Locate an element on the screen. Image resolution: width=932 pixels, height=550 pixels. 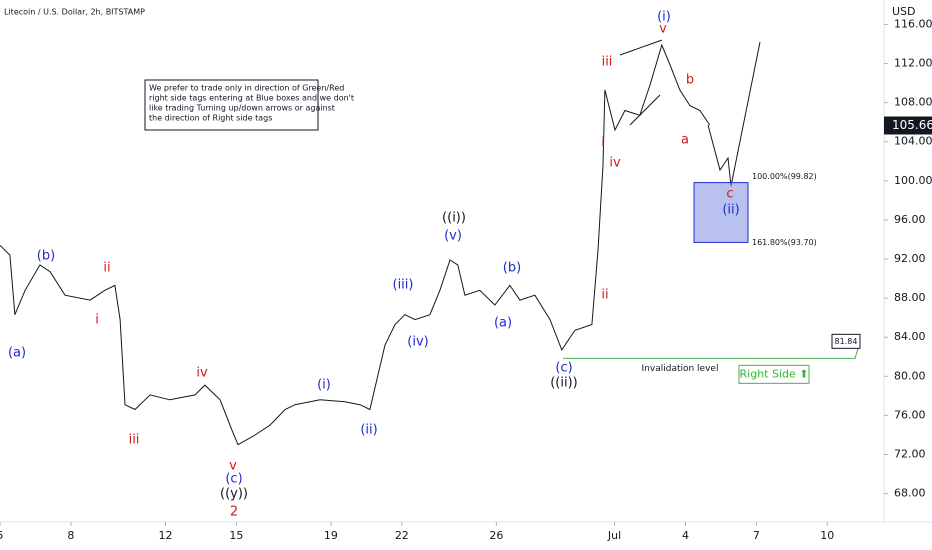
y-tick-label: 76.00 is located at coordinates (910, 414).